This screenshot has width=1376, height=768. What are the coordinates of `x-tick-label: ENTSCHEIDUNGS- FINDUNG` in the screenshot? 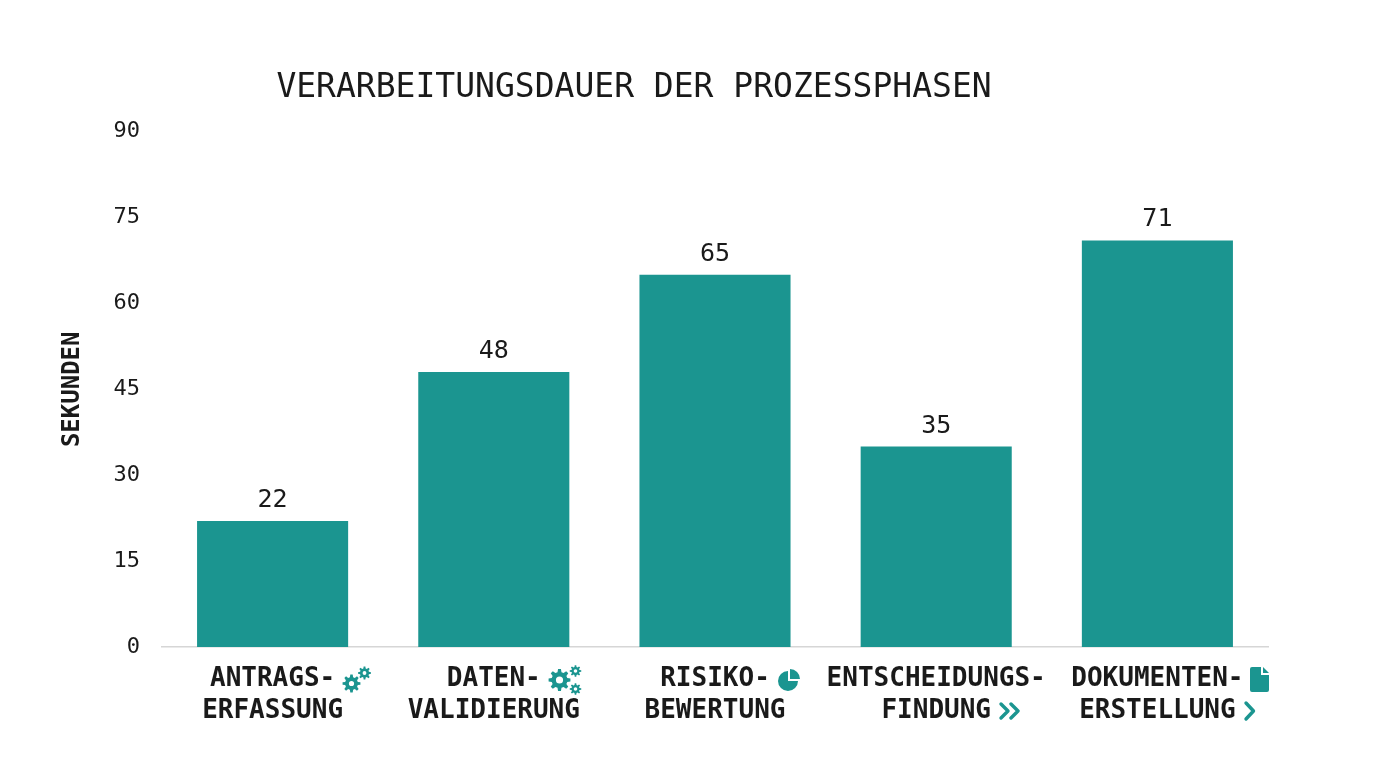 It's located at (936, 693).